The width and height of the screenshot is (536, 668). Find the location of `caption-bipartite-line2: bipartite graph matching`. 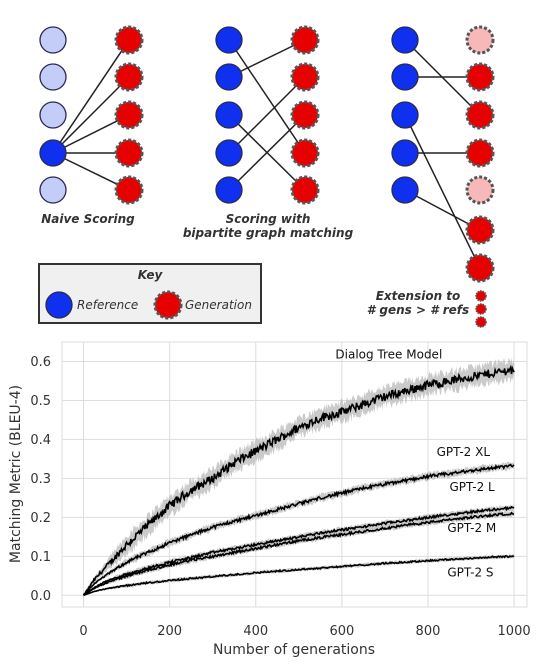

caption-bipartite-line2: bipartite graph matching is located at coordinates (268, 233).